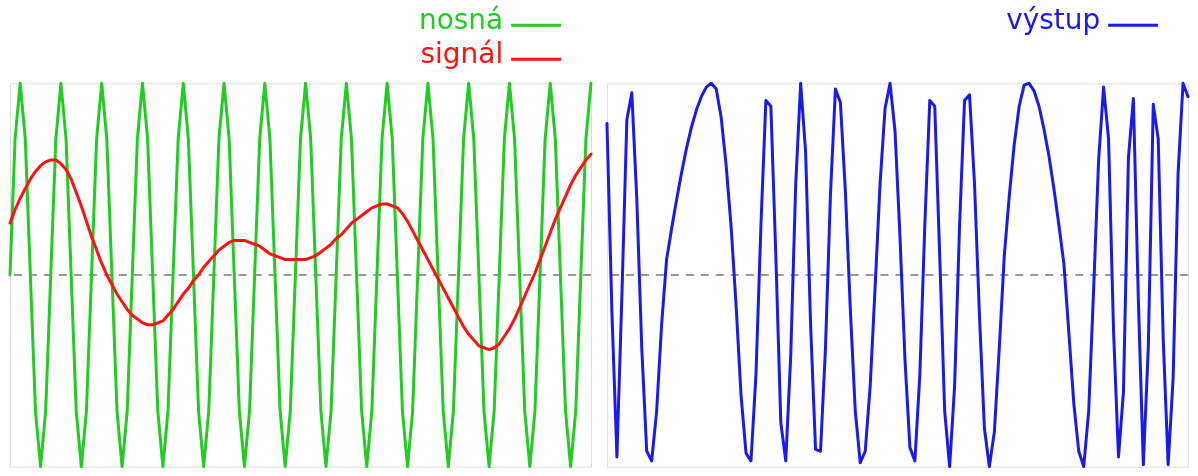 The image size is (1198, 476). What do you see at coordinates (462, 54) in the screenshot?
I see `legend-label: signál` at bounding box center [462, 54].